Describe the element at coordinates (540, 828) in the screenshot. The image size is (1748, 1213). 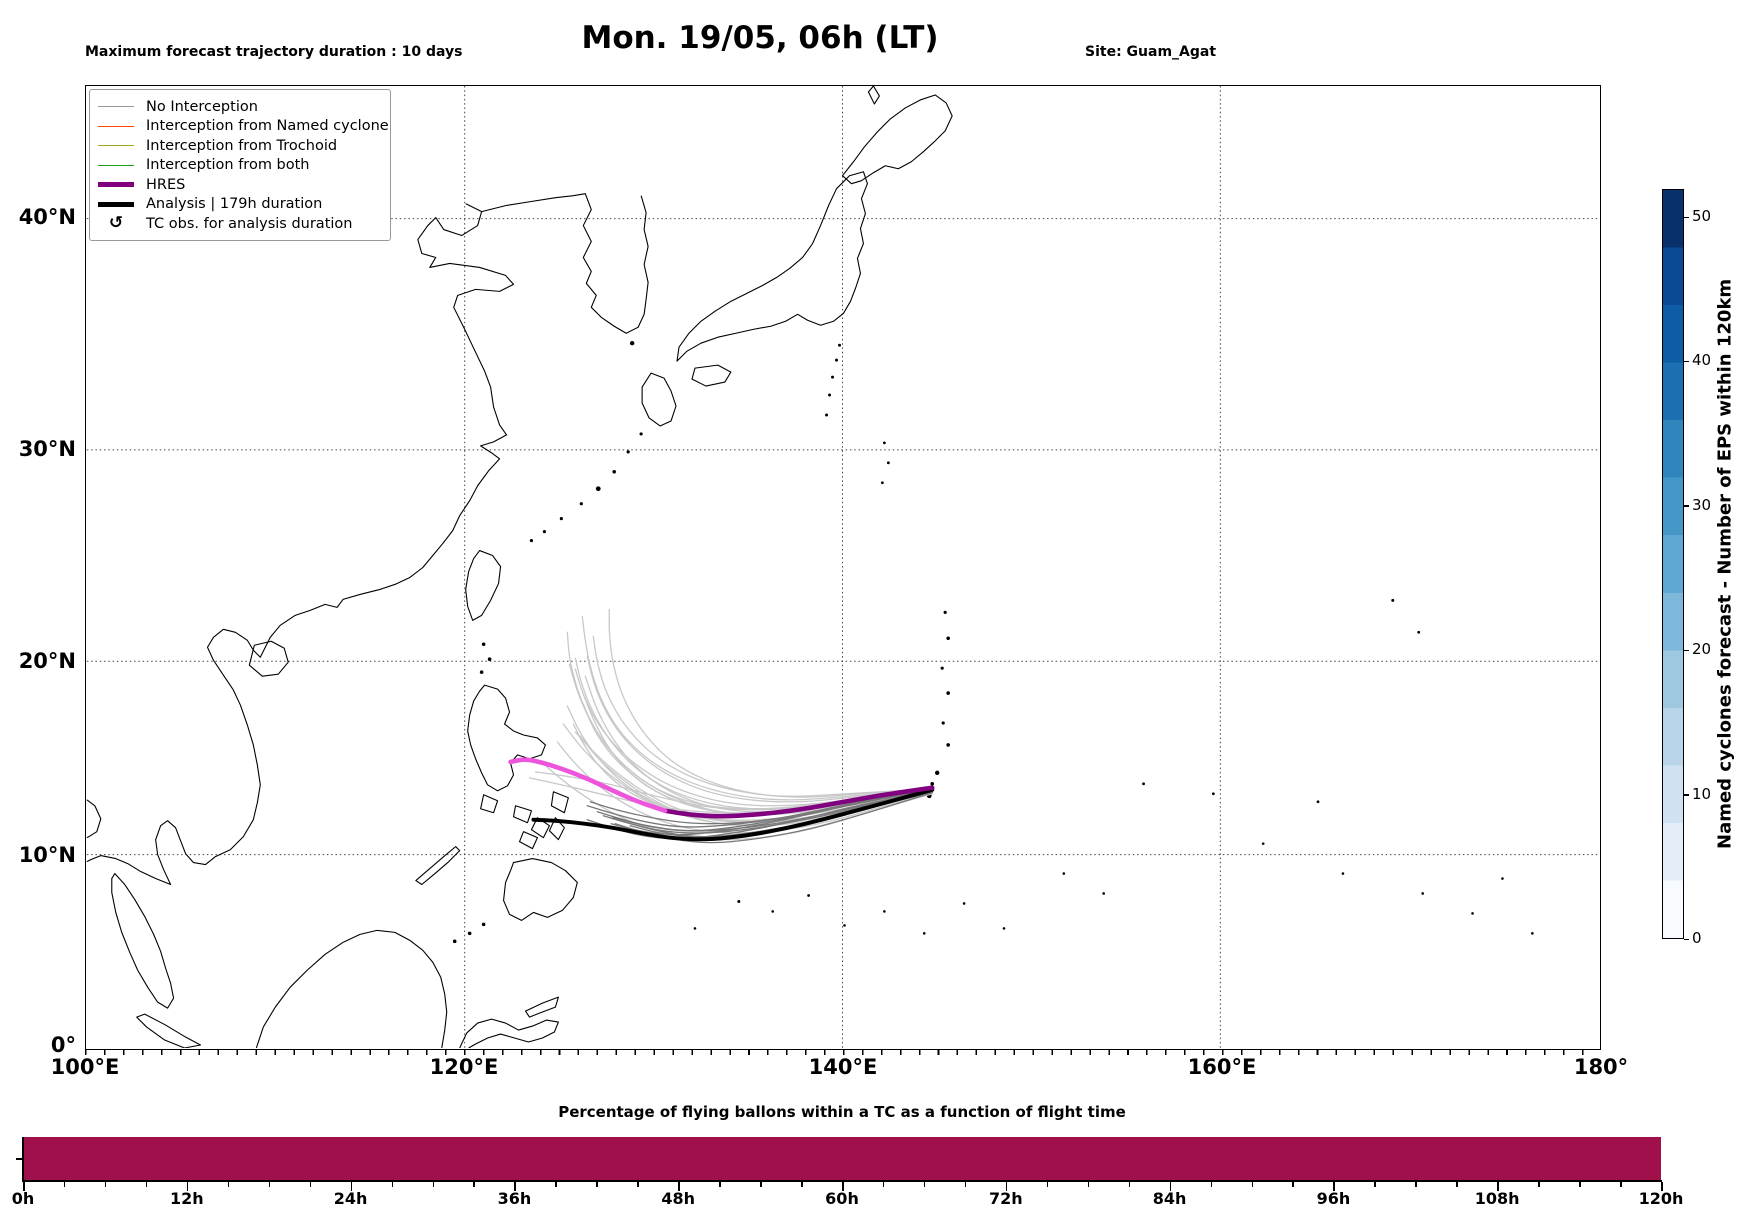
I see `coast-negros` at that location.